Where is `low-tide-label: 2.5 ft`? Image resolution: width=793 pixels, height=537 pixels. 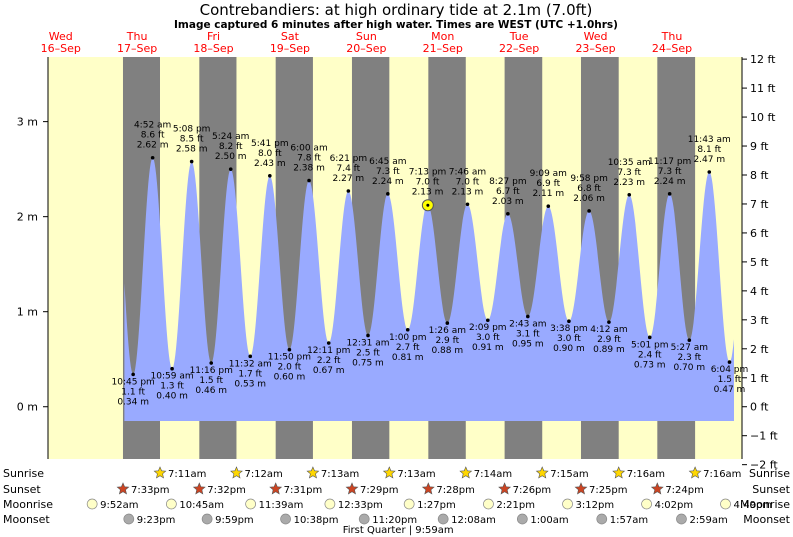
low-tide-label: 2.5 ft is located at coordinates (368, 353).